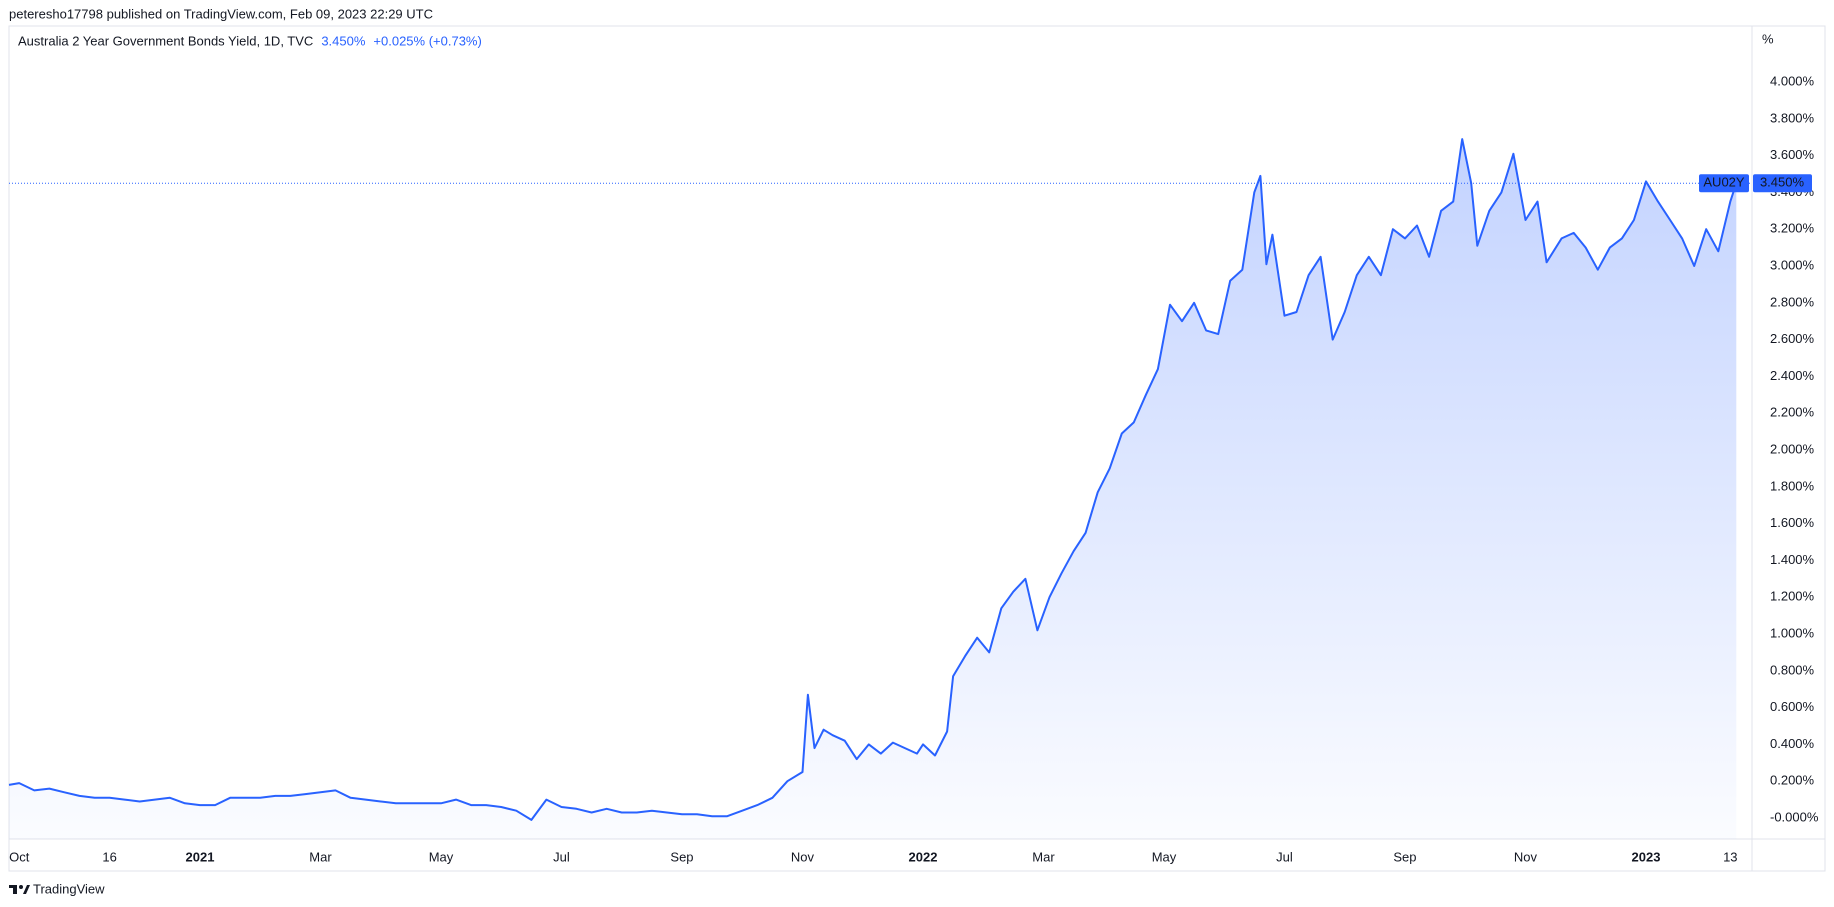 Image resolution: width=1834 pixels, height=907 pixels. I want to click on y-tick-label: 1.200%, so click(1792, 596).